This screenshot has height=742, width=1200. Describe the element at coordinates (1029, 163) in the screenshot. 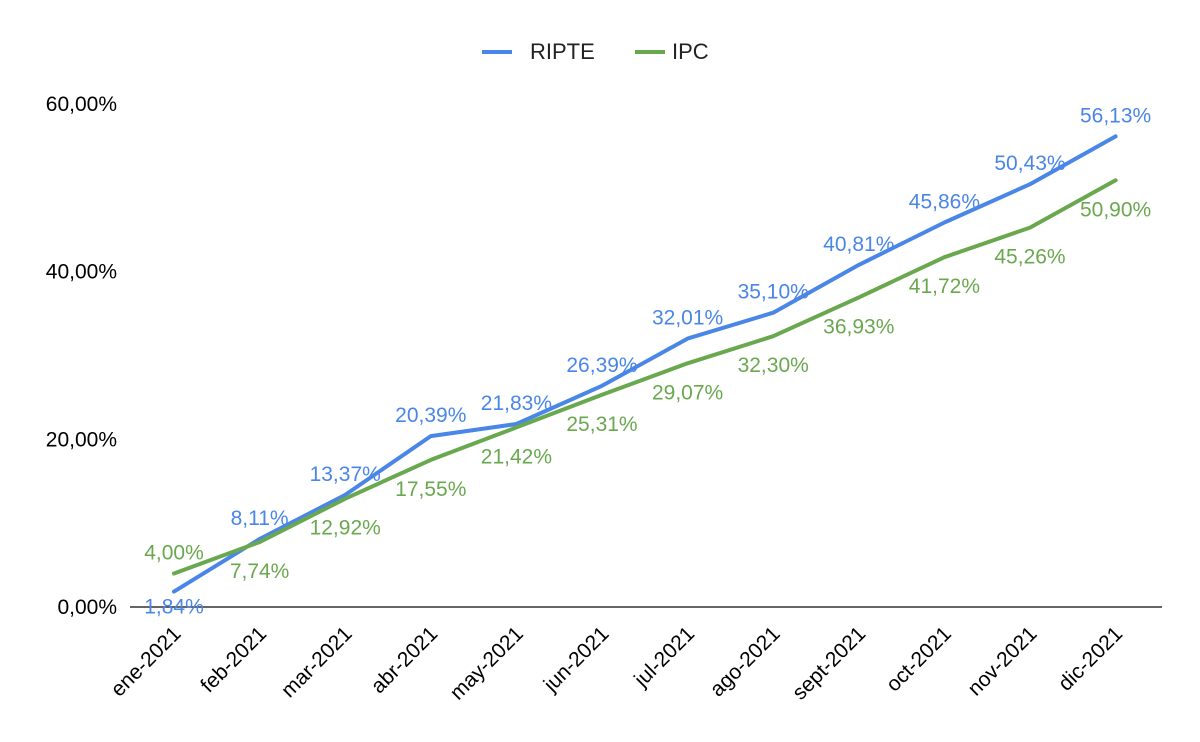

I see `data-label-ripte: 50,43%` at that location.